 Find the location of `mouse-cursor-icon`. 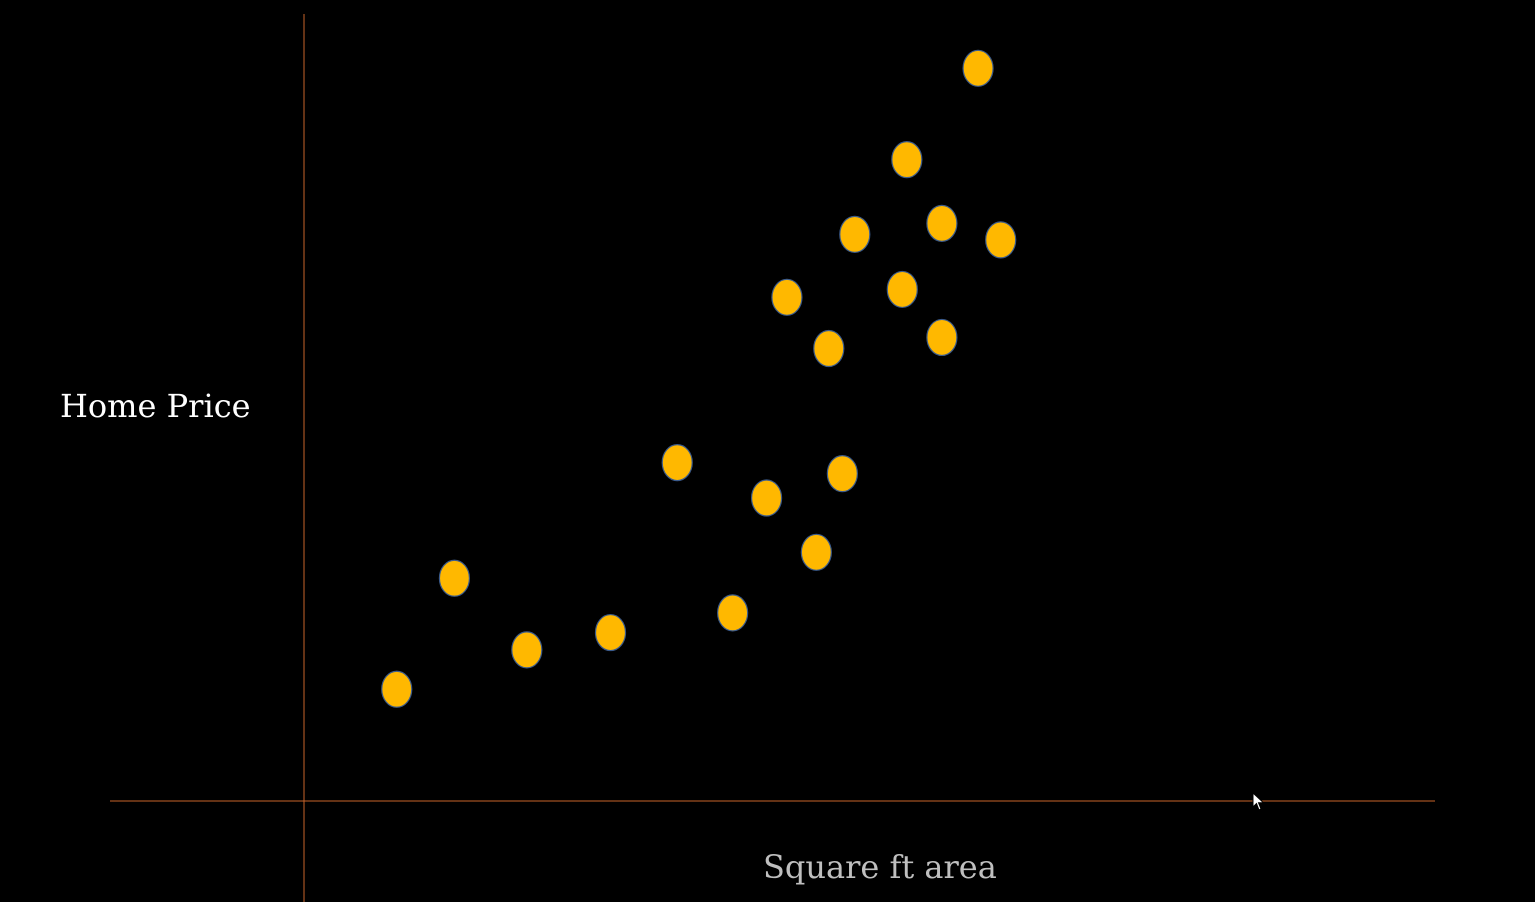

mouse-cursor-icon is located at coordinates (1258, 801).